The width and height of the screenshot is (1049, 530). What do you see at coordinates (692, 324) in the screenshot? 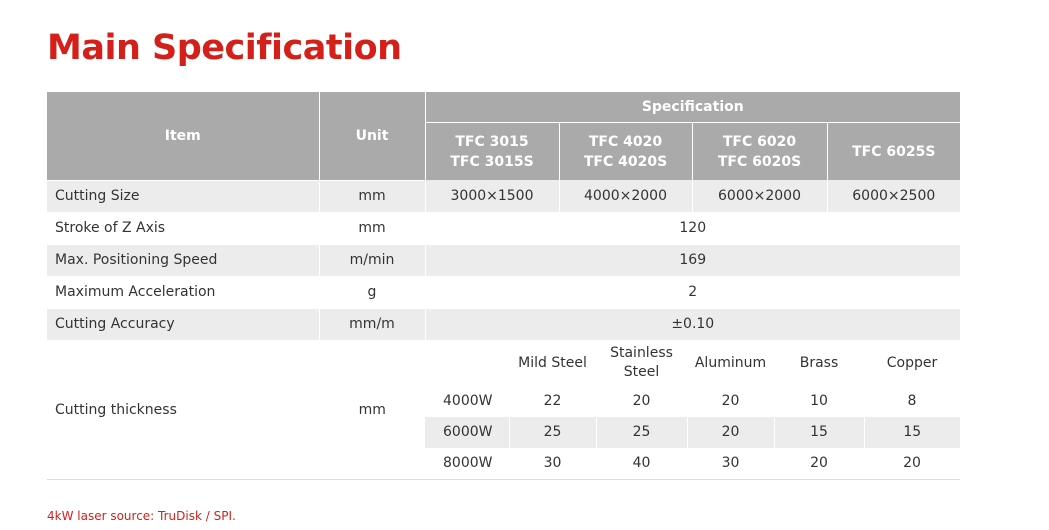
I see `row-value: ±0.10` at bounding box center [692, 324].